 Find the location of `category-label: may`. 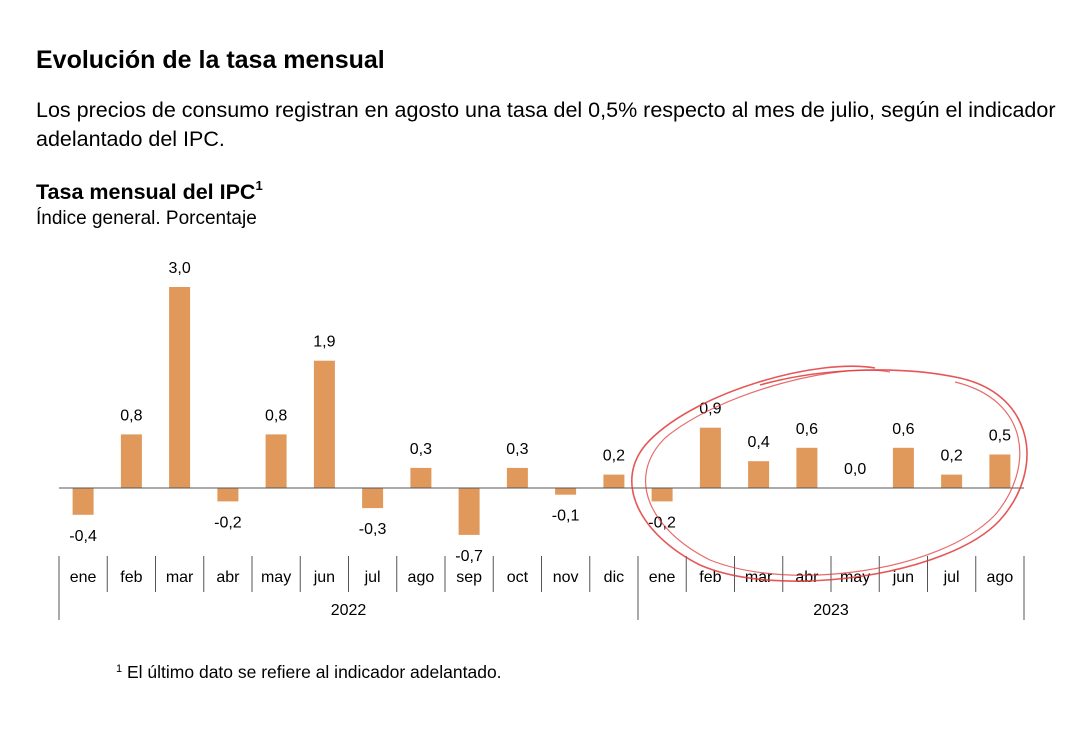

category-label: may is located at coordinates (276, 577).